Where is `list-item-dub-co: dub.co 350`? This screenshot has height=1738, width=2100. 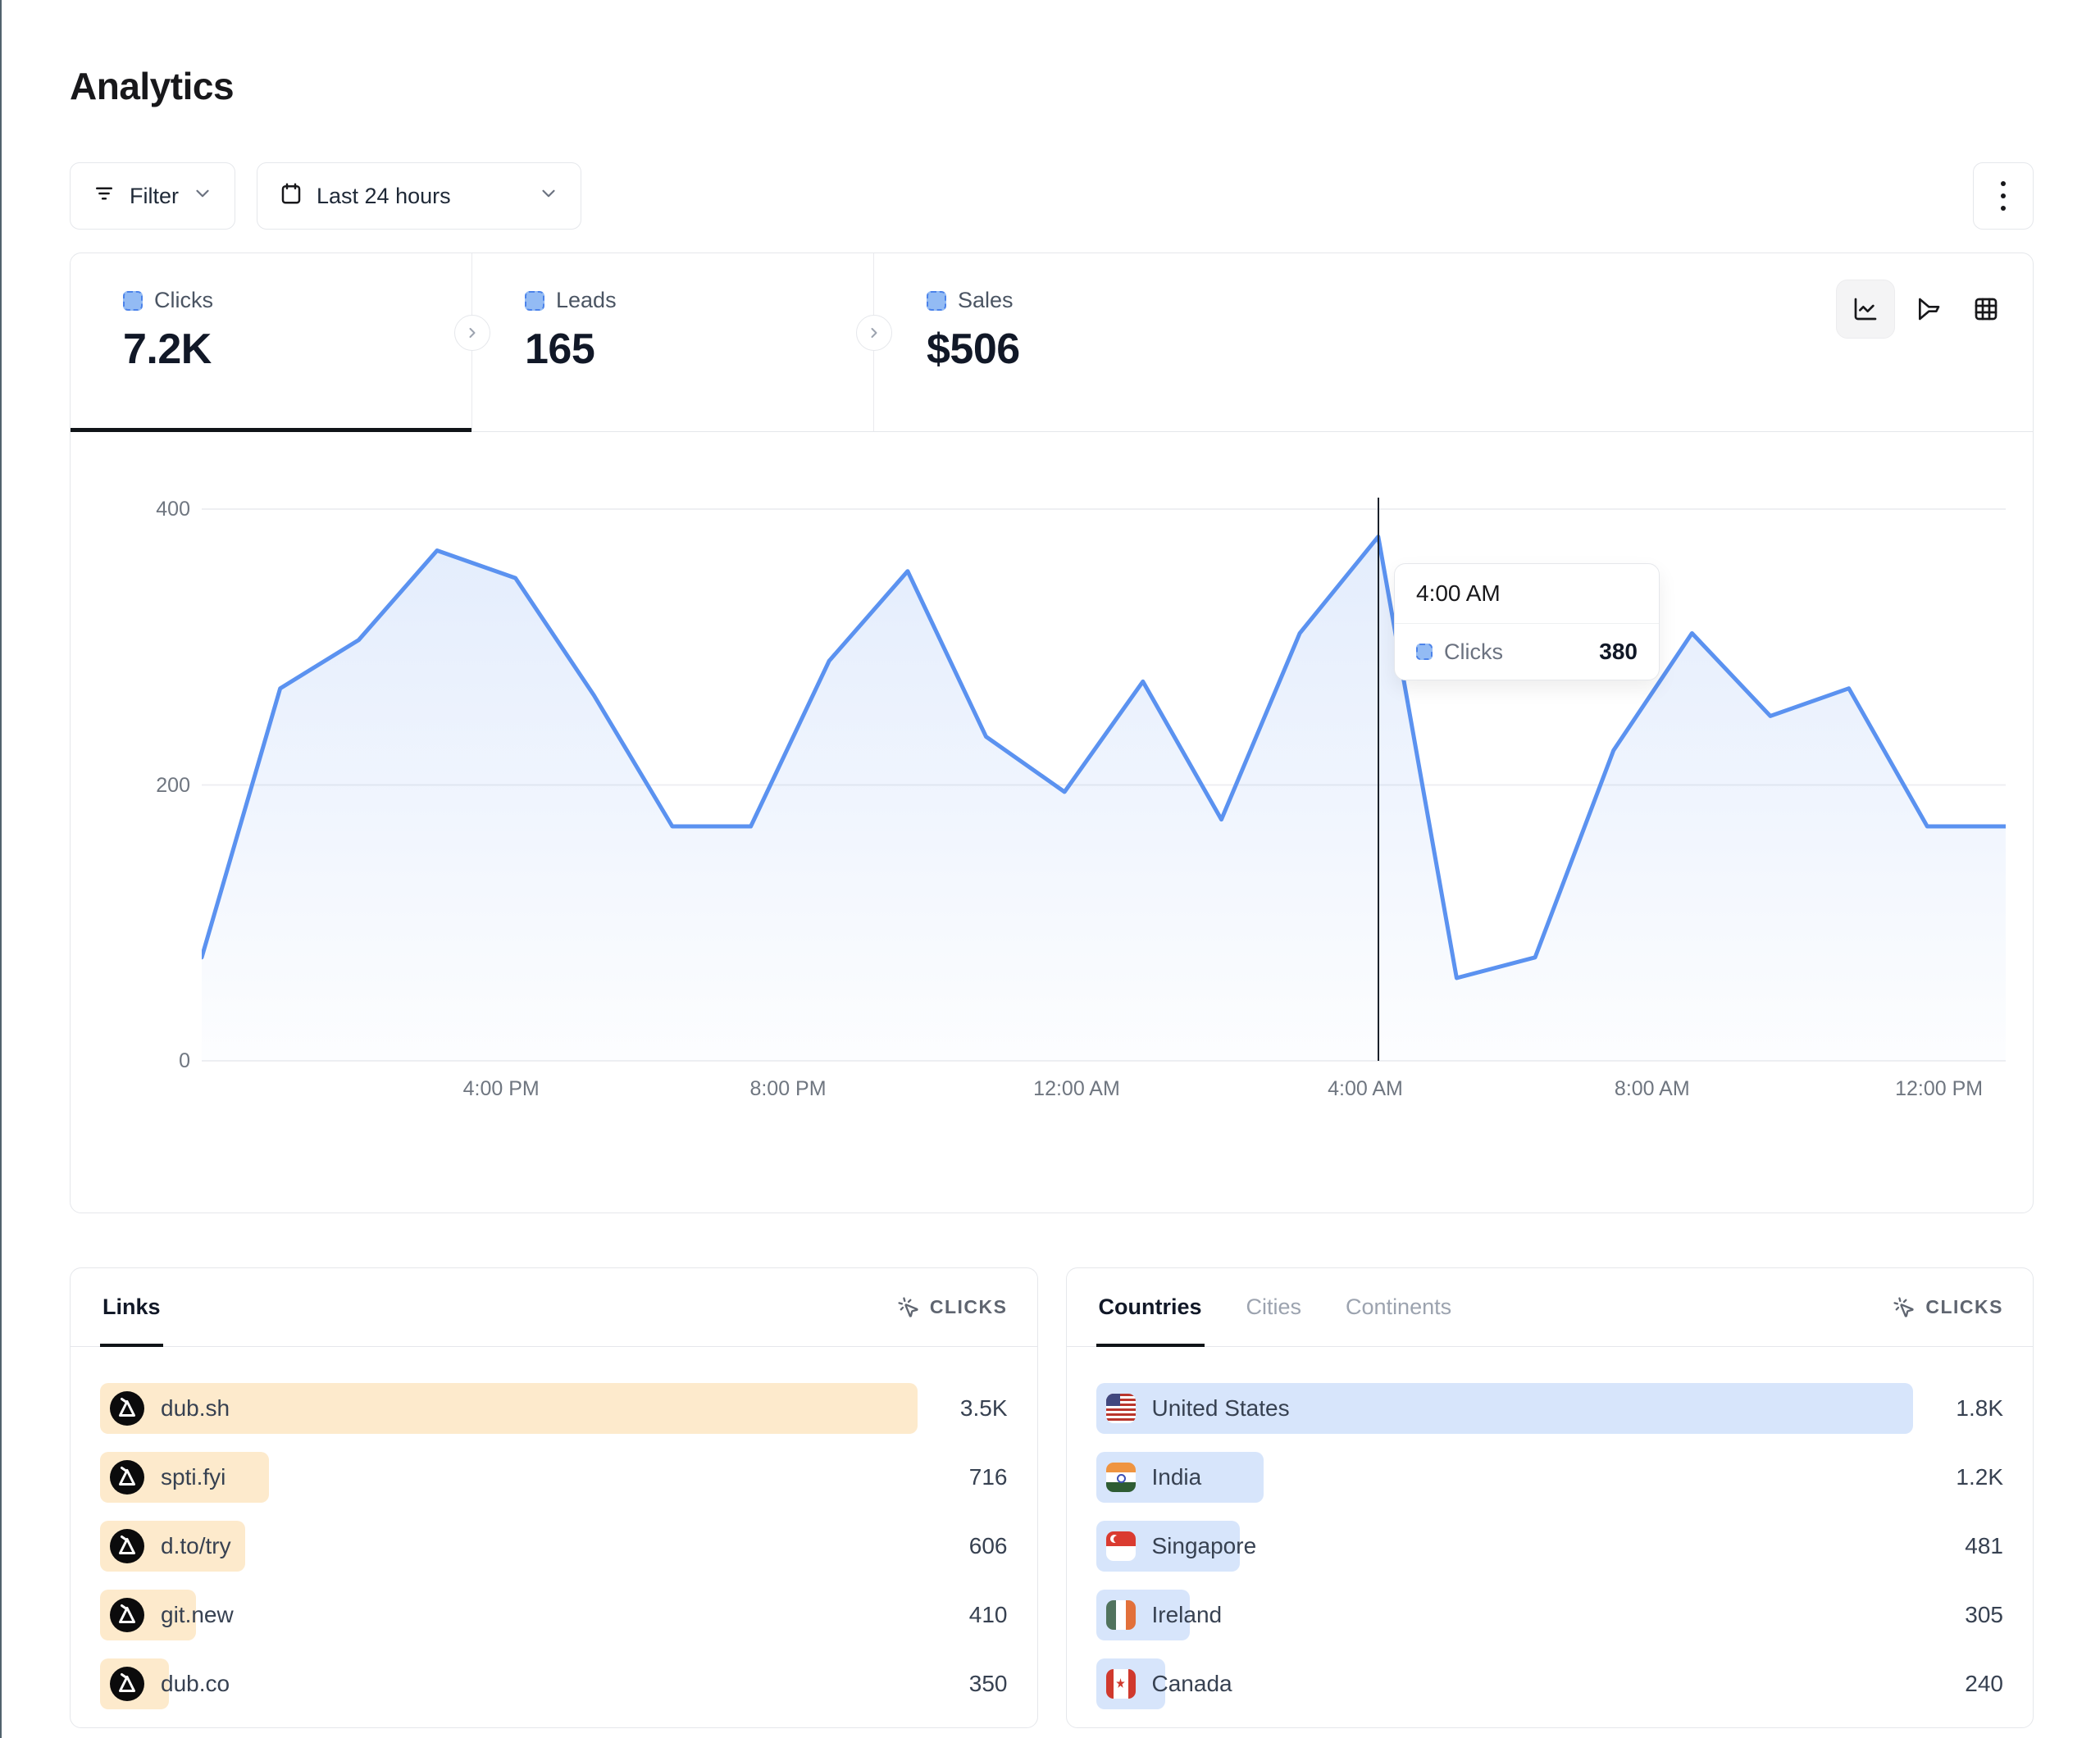
list-item-dub-co: dub.co 350 is located at coordinates (554, 1683).